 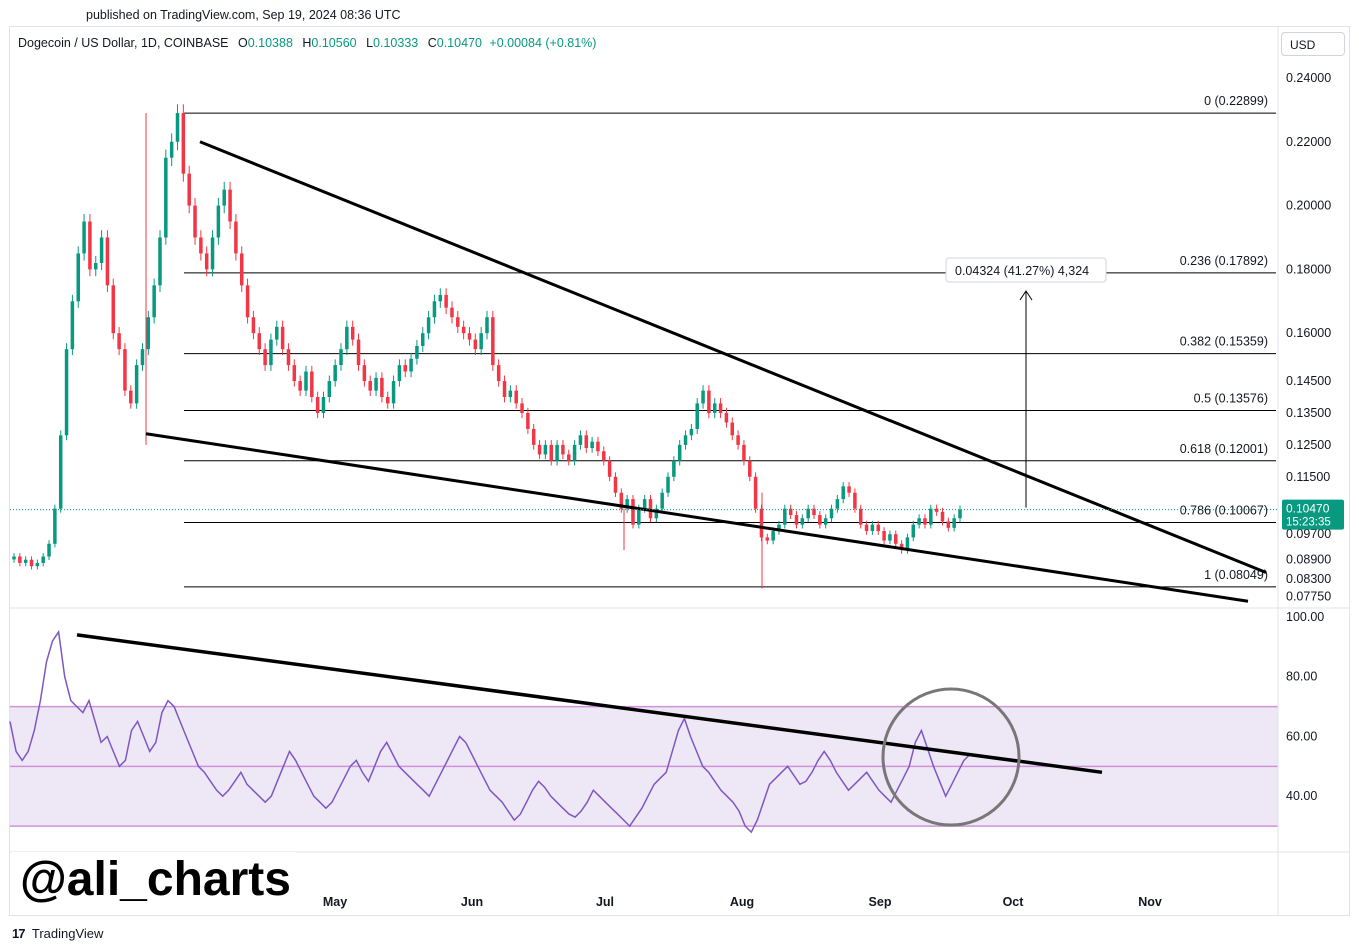 I want to click on time-axis-label: May, so click(x=335, y=902).